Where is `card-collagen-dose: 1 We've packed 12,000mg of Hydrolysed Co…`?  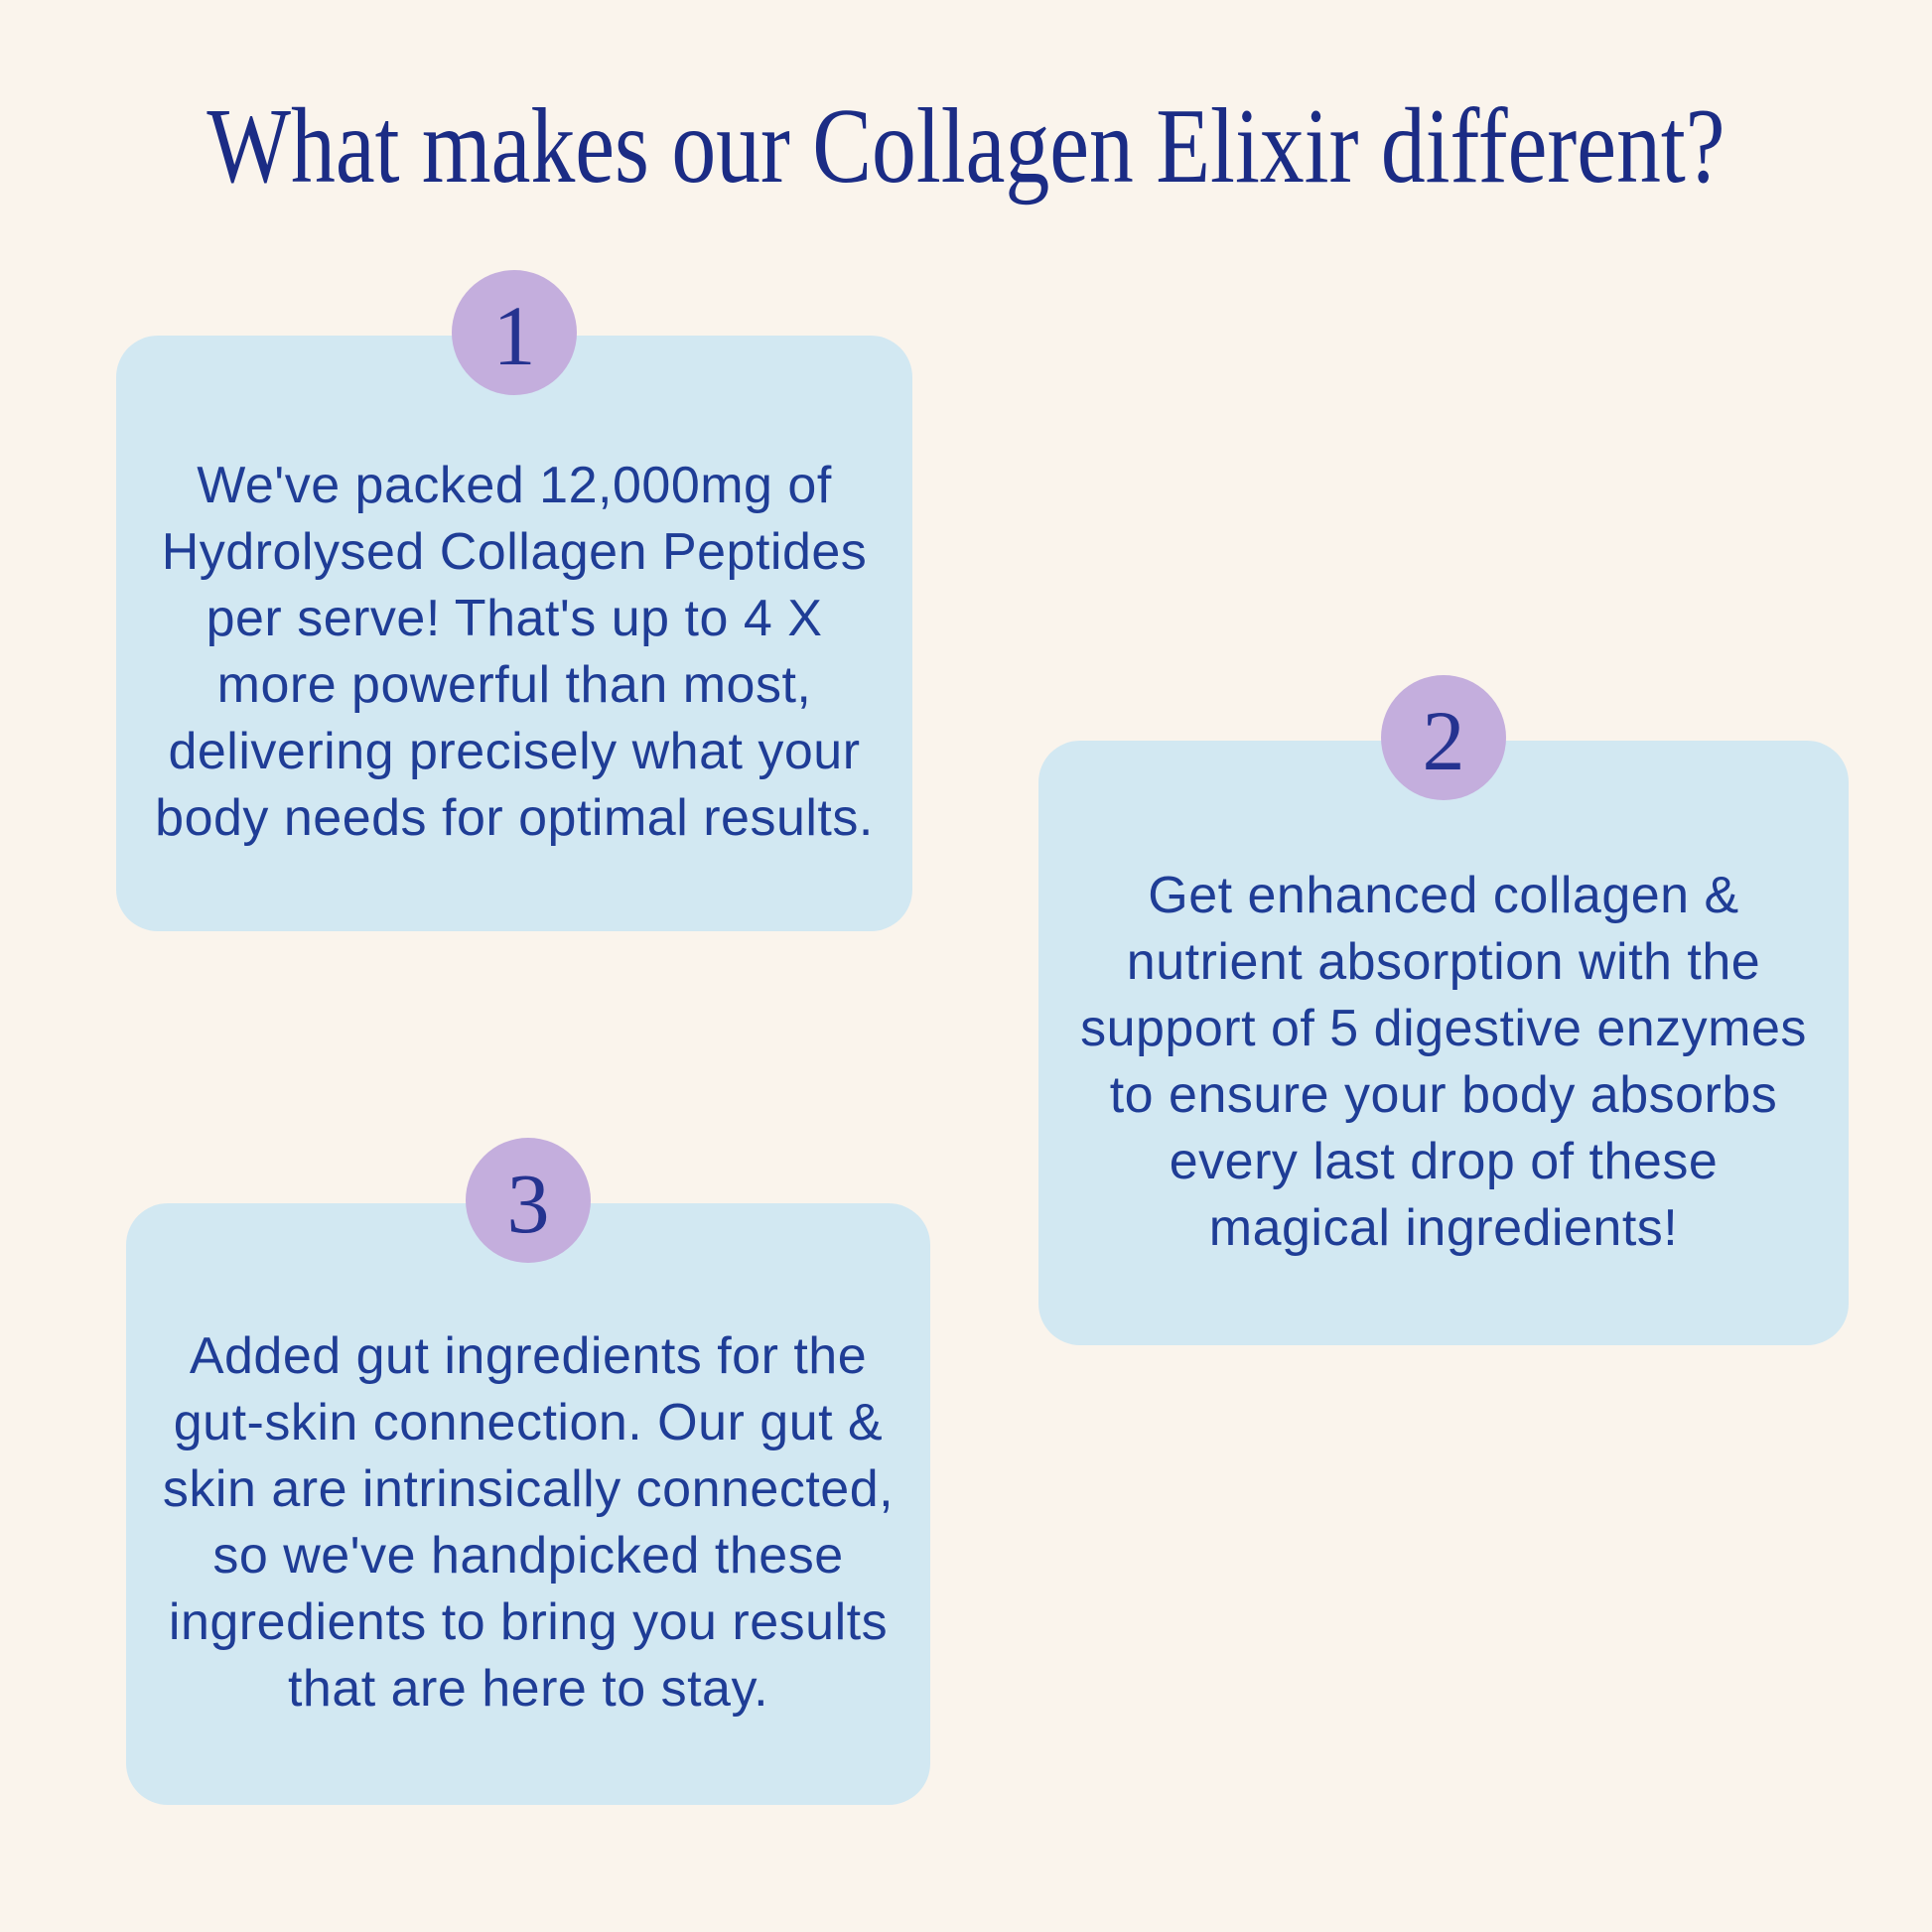
card-collagen-dose: 1 We've packed 12,000mg of Hydrolysed Co… is located at coordinates (514, 601).